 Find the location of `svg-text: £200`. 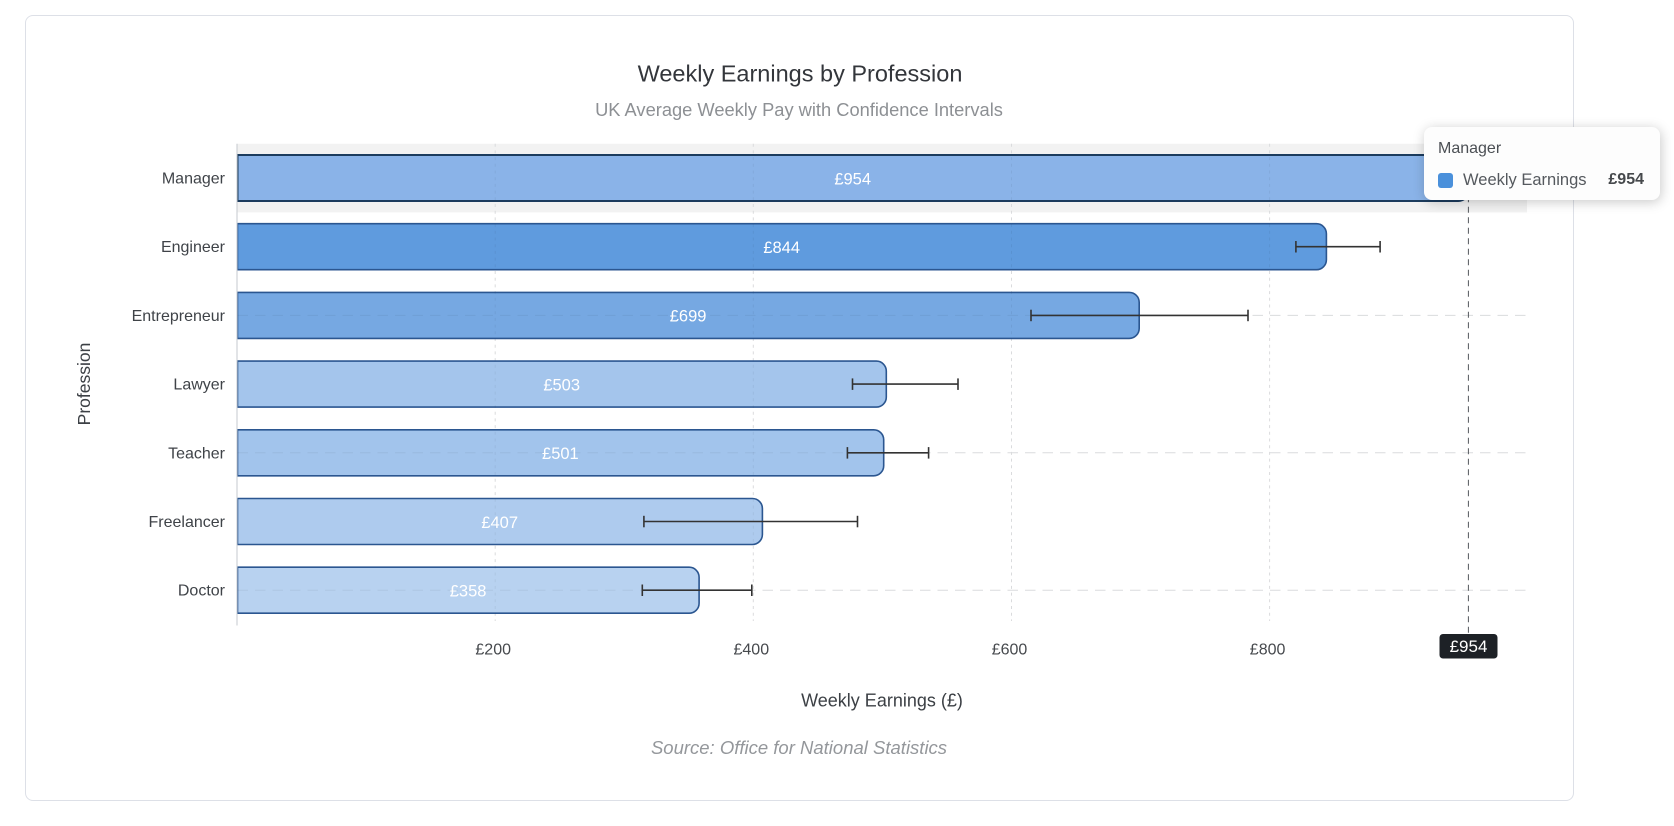

svg-text: £200 is located at coordinates (493, 650).